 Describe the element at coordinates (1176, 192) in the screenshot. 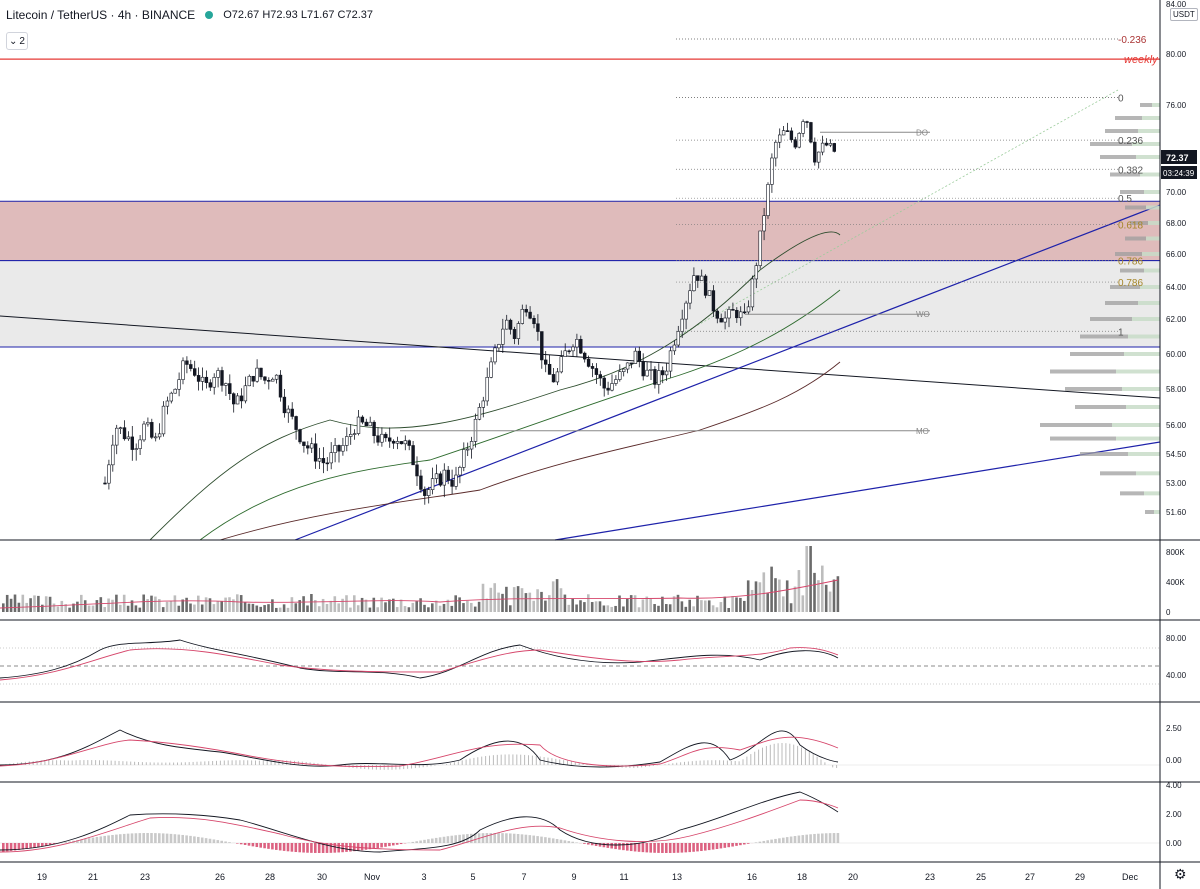

I see `price-tick-4: 70.00` at that location.